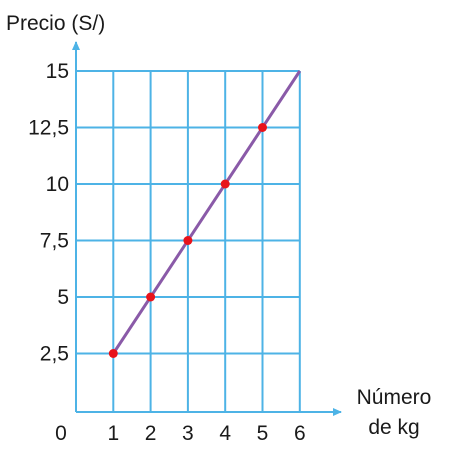  What do you see at coordinates (393, 427) in the screenshot?
I see `x-axis-title-line-2: de kg` at bounding box center [393, 427].